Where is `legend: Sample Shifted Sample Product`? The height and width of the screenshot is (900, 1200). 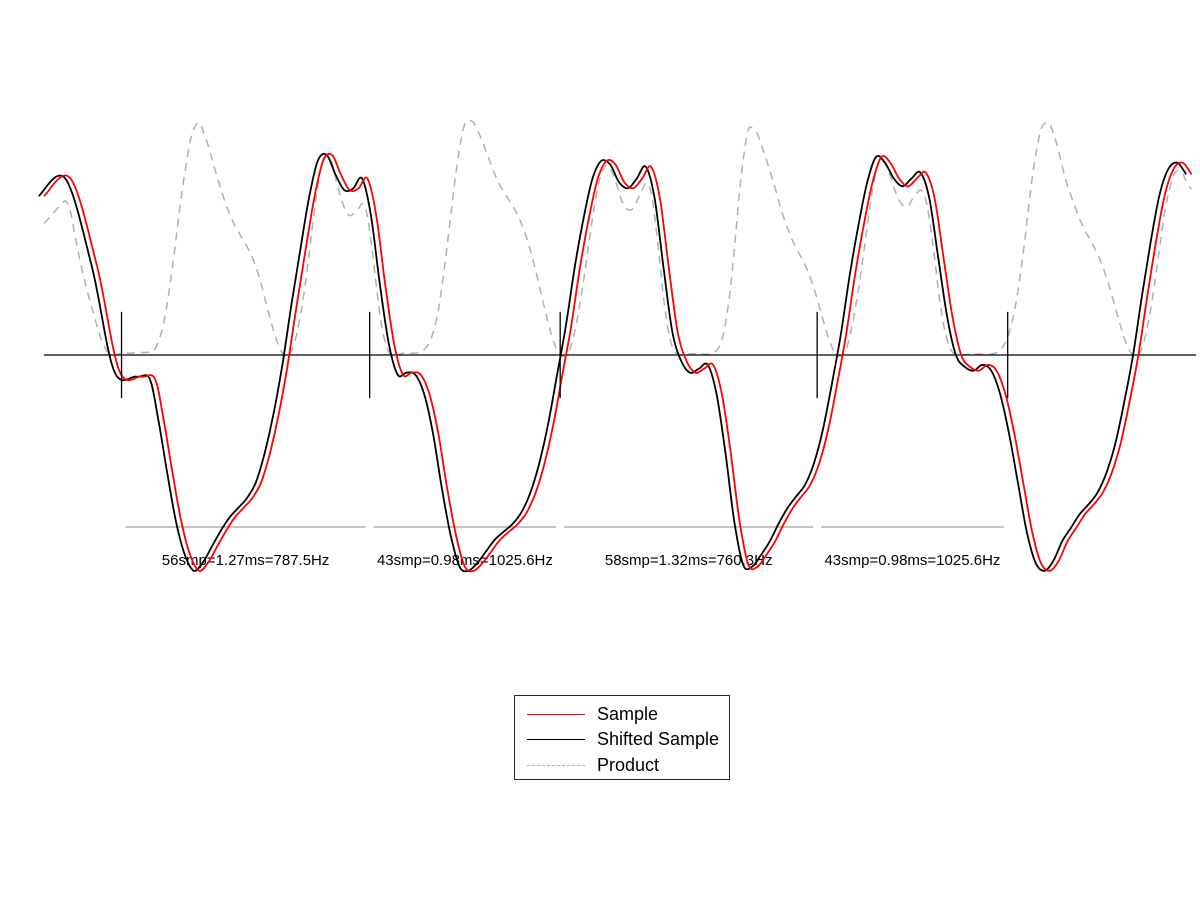
legend: Sample Shifted Sample Product is located at coordinates (622, 737).